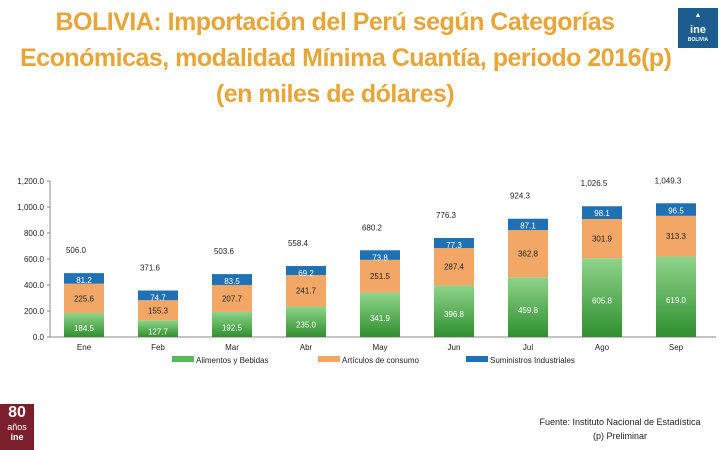  I want to click on x-tick-label: Jul, so click(528, 347).